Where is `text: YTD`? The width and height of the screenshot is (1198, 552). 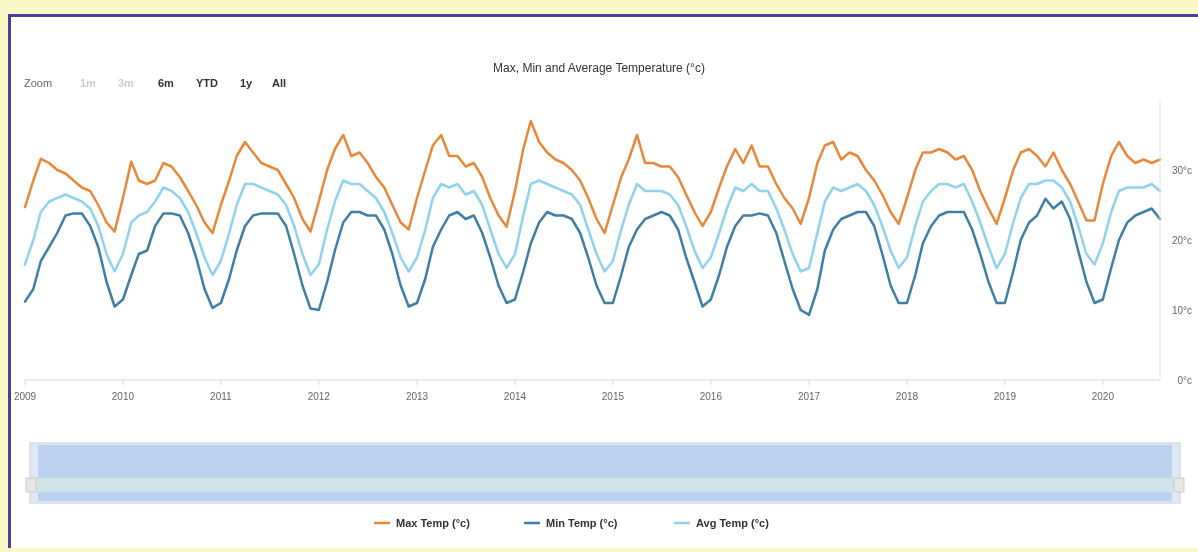 text: YTD is located at coordinates (207, 83).